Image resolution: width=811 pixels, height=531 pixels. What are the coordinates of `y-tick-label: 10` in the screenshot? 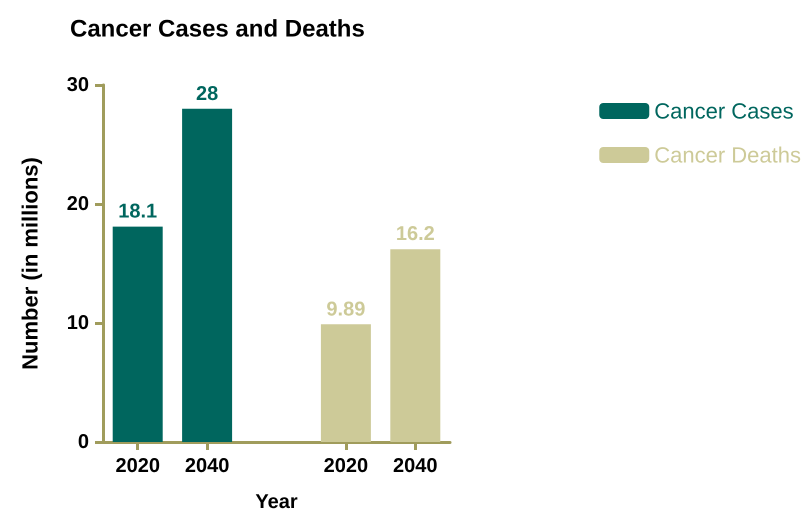 It's located at (77, 323).